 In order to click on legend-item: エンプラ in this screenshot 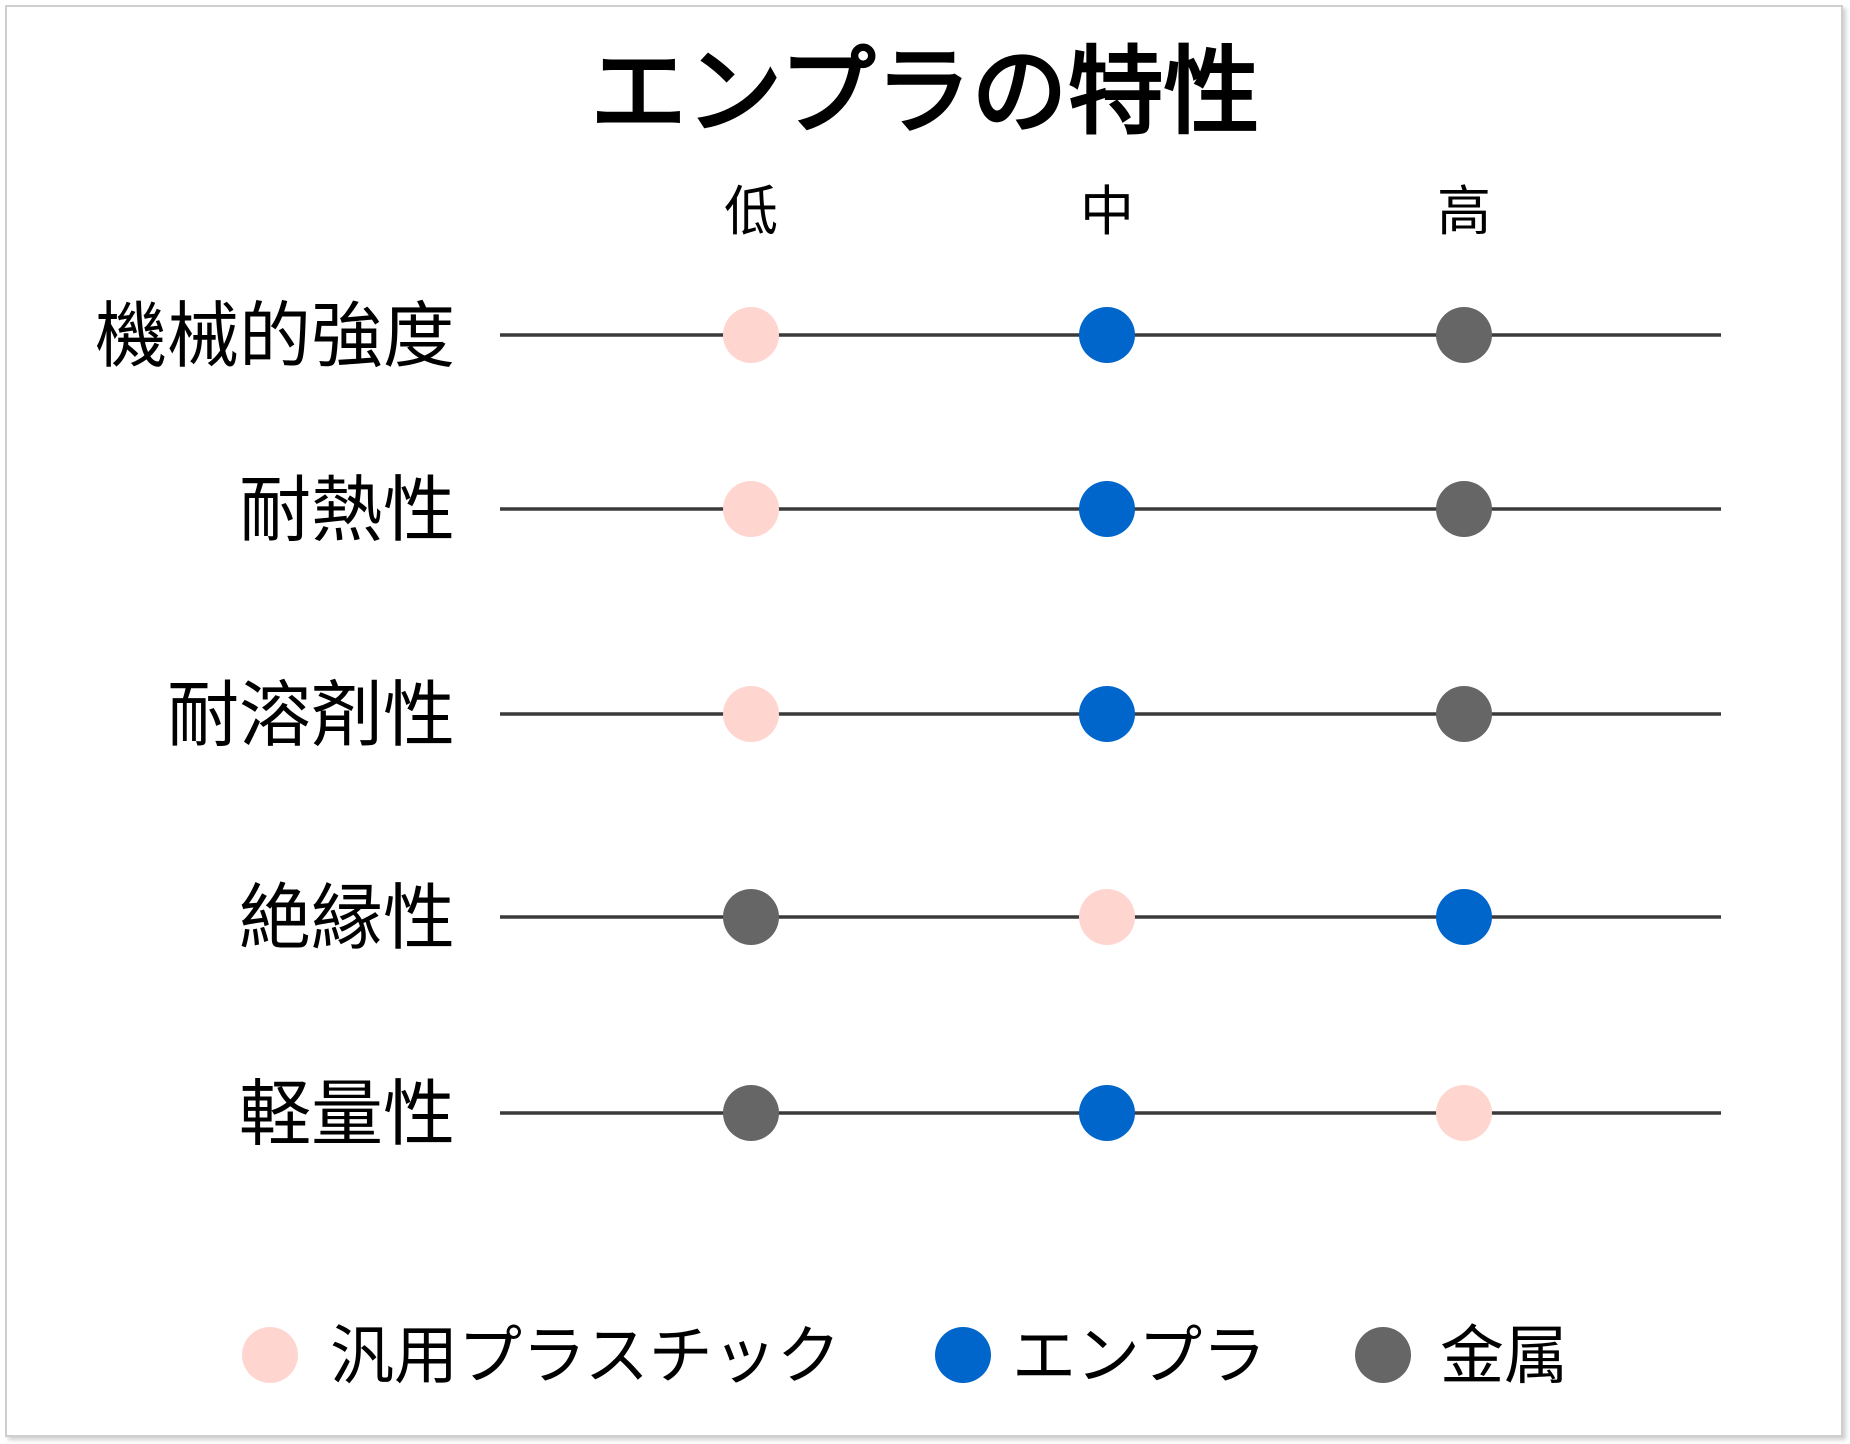, I will do `click(1100, 1357)`.